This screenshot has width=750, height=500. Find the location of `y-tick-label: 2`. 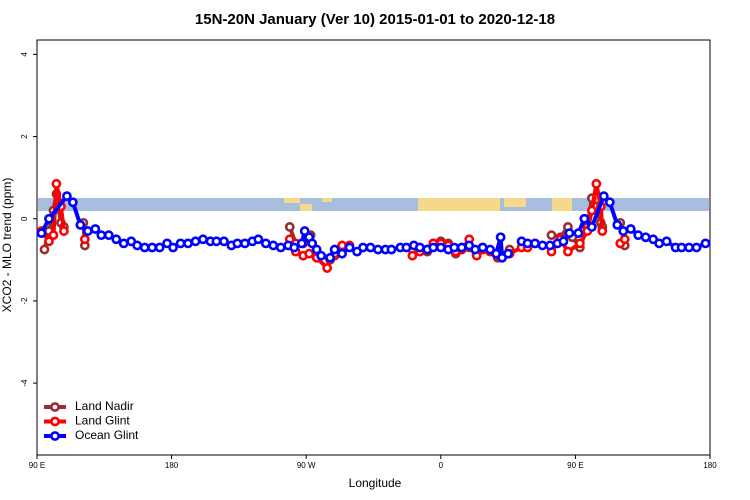

y-tick-label: 2 is located at coordinates (24, 136).